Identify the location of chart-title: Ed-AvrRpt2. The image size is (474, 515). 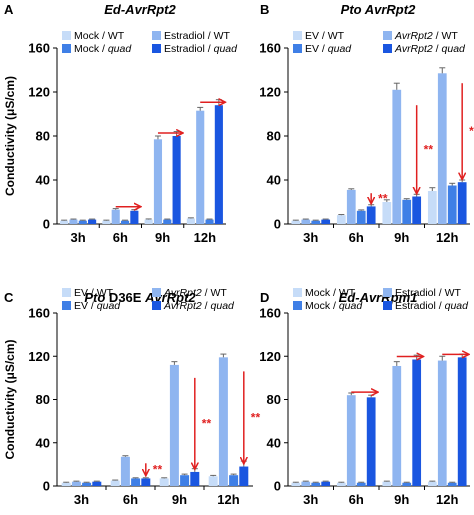
(140, 9).